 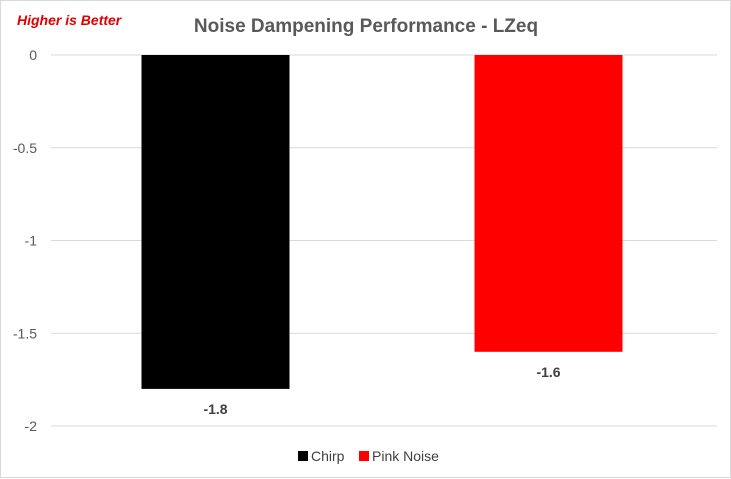 I want to click on data-label: -1.6, so click(x=548, y=372).